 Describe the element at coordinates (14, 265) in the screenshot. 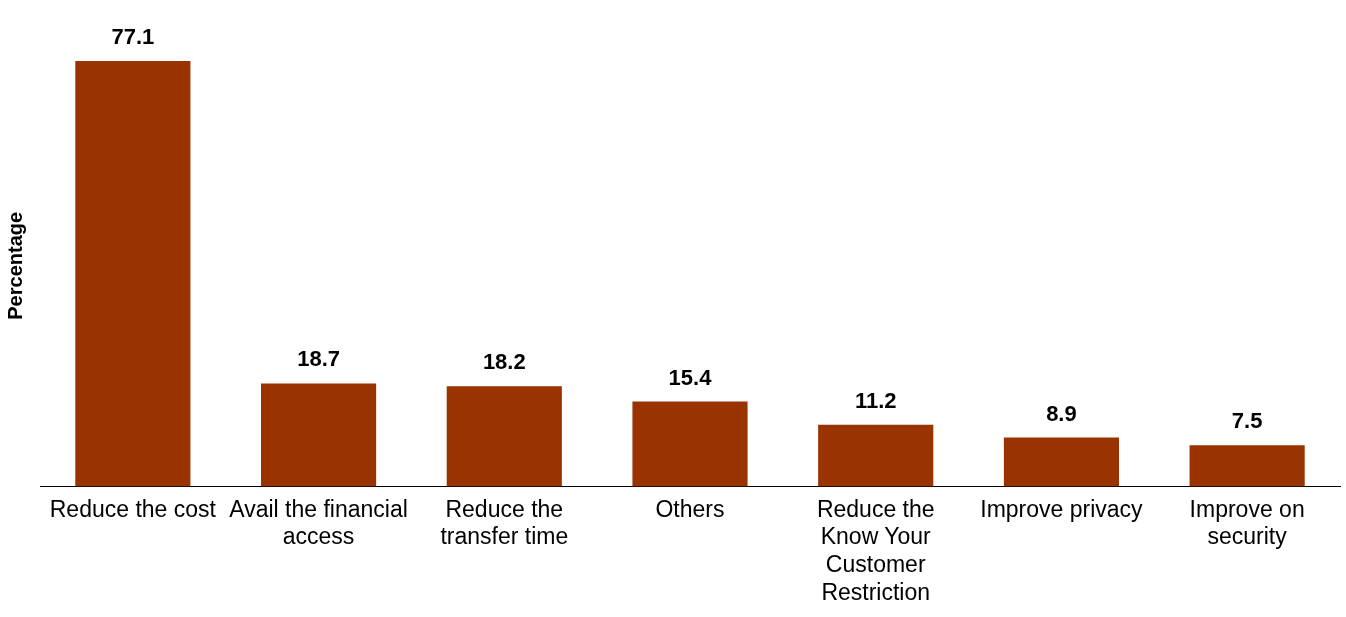

I see `y-axis-title: Percentage` at that location.